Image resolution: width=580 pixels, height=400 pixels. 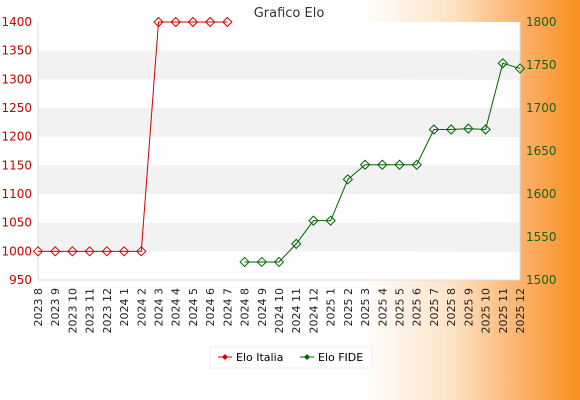 I want to click on left-tick-label: 1350, so click(x=16, y=51).